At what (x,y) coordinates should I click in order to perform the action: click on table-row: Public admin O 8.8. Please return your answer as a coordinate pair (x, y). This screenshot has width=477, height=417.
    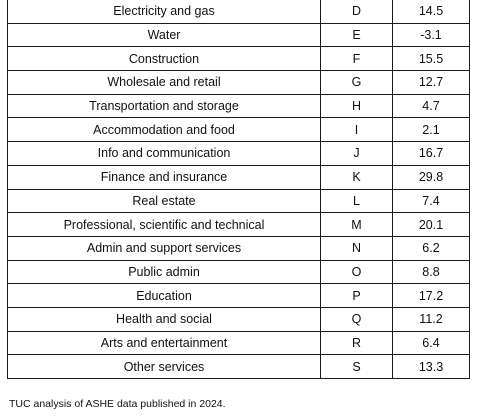
    Looking at the image, I should click on (238, 272).